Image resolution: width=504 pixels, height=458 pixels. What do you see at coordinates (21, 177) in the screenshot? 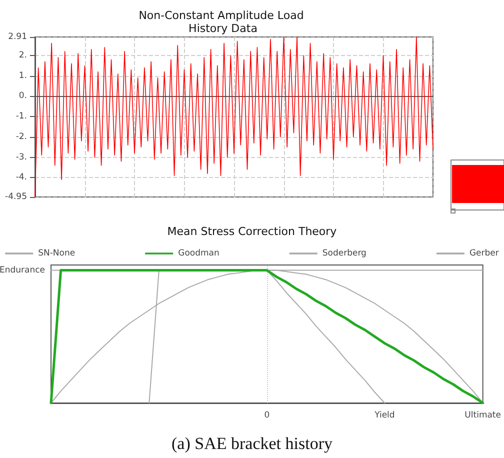
I see `y-tick-label: -4.` at bounding box center [21, 177].